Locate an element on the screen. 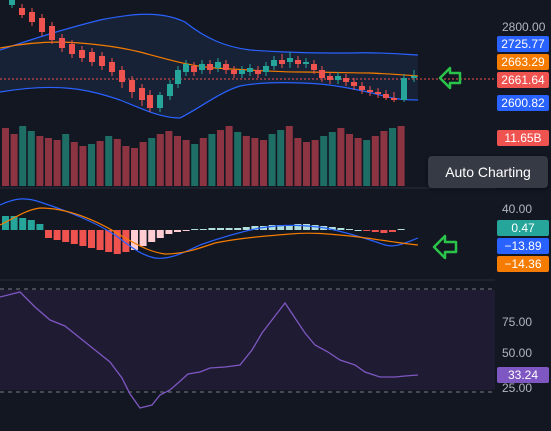 Image resolution: width=551 pixels, height=431 pixels. ma-badge: 2663.29 is located at coordinates (523, 62).